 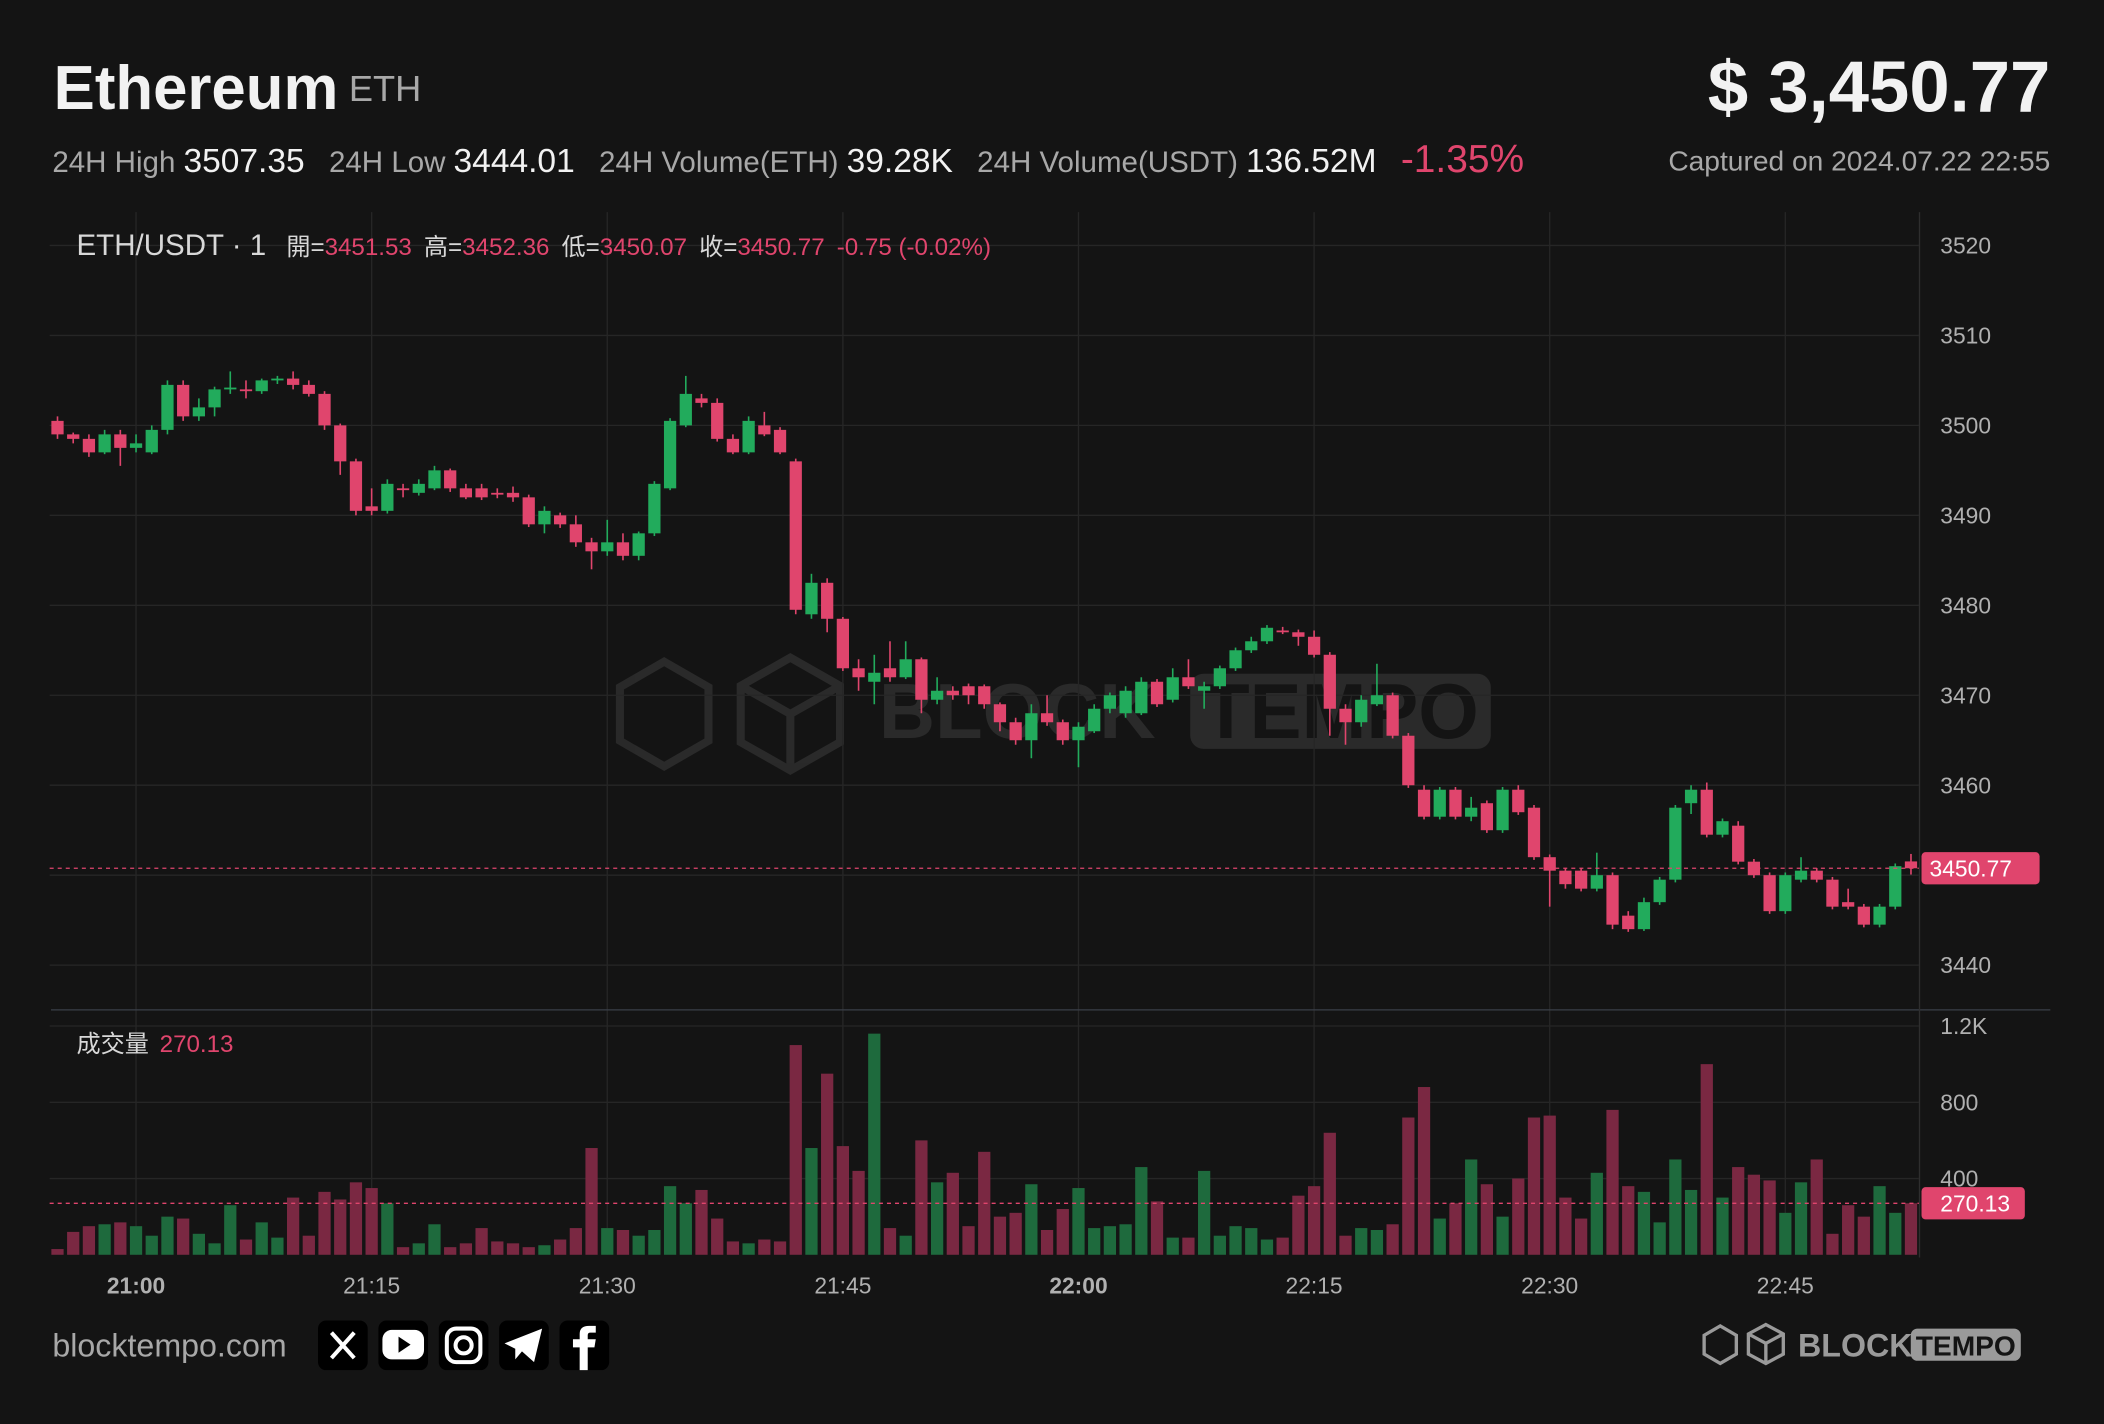 What do you see at coordinates (371, 1286) in the screenshot?
I see `x-tick-label: 21:15` at bounding box center [371, 1286].